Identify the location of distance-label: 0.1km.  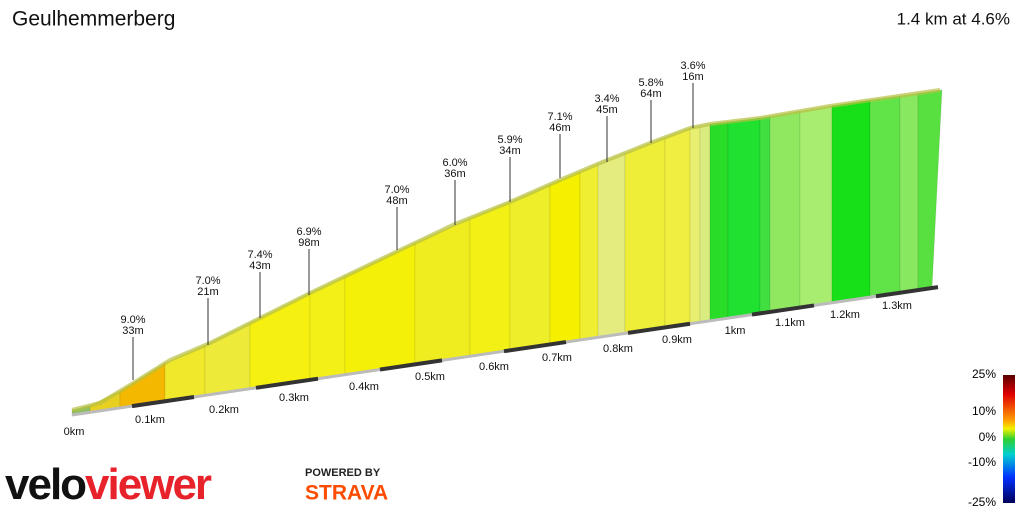
(150, 420).